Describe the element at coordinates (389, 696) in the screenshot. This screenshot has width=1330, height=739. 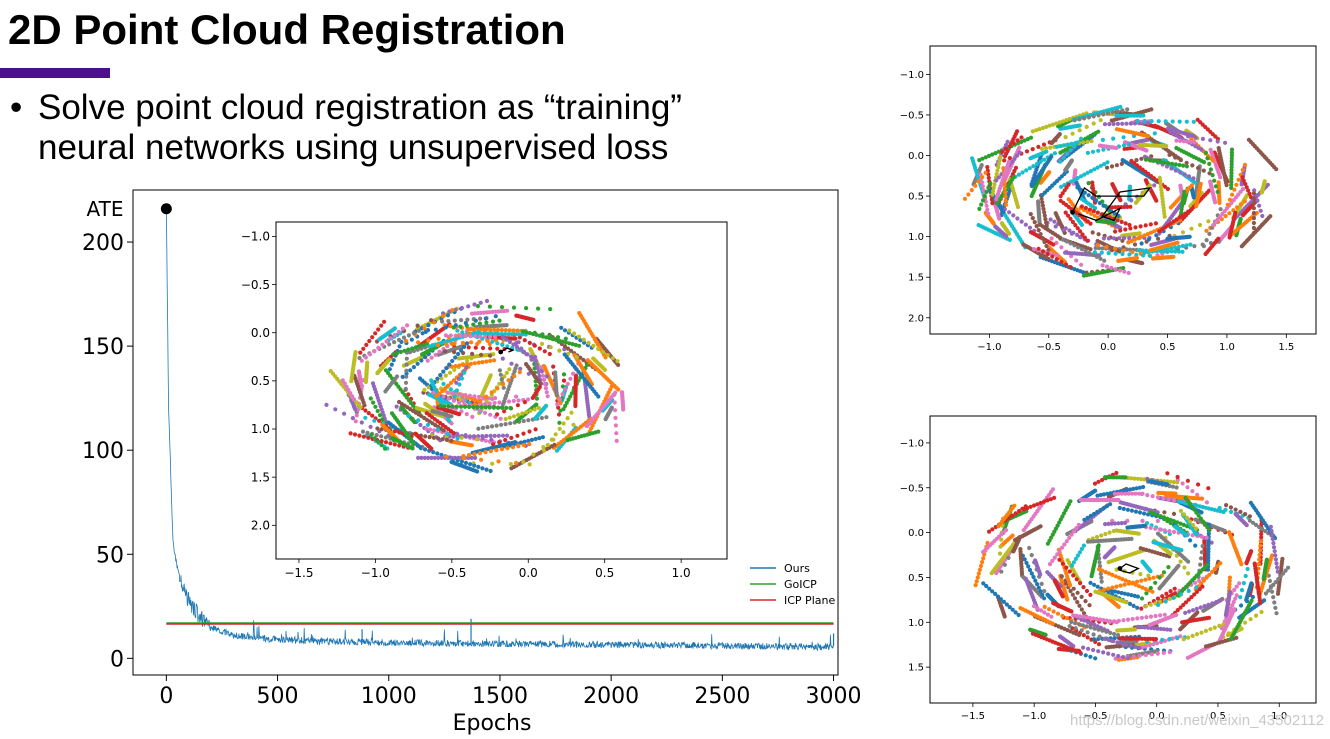
I see `x-tick-label: 1000` at that location.